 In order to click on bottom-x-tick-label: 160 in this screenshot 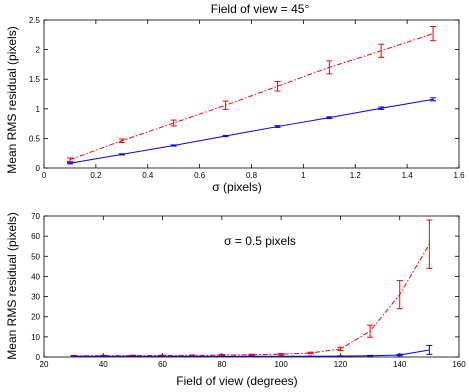, I will do `click(459, 364)`.